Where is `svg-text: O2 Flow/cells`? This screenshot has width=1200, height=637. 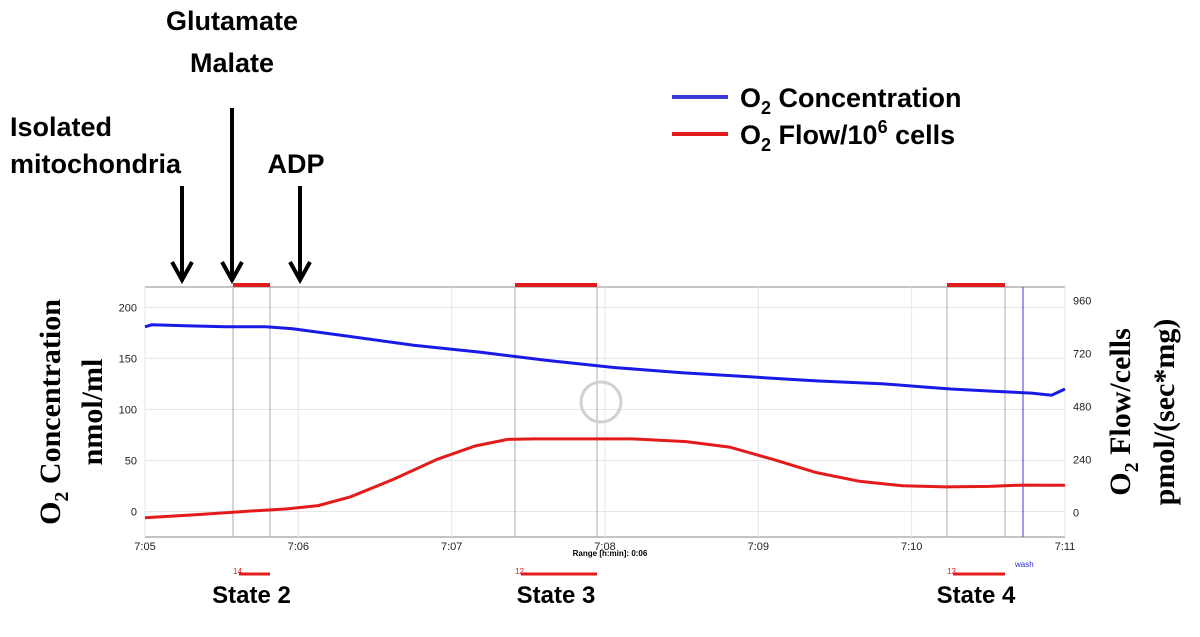 svg-text: O2 Flow/cells is located at coordinates (1123, 411).